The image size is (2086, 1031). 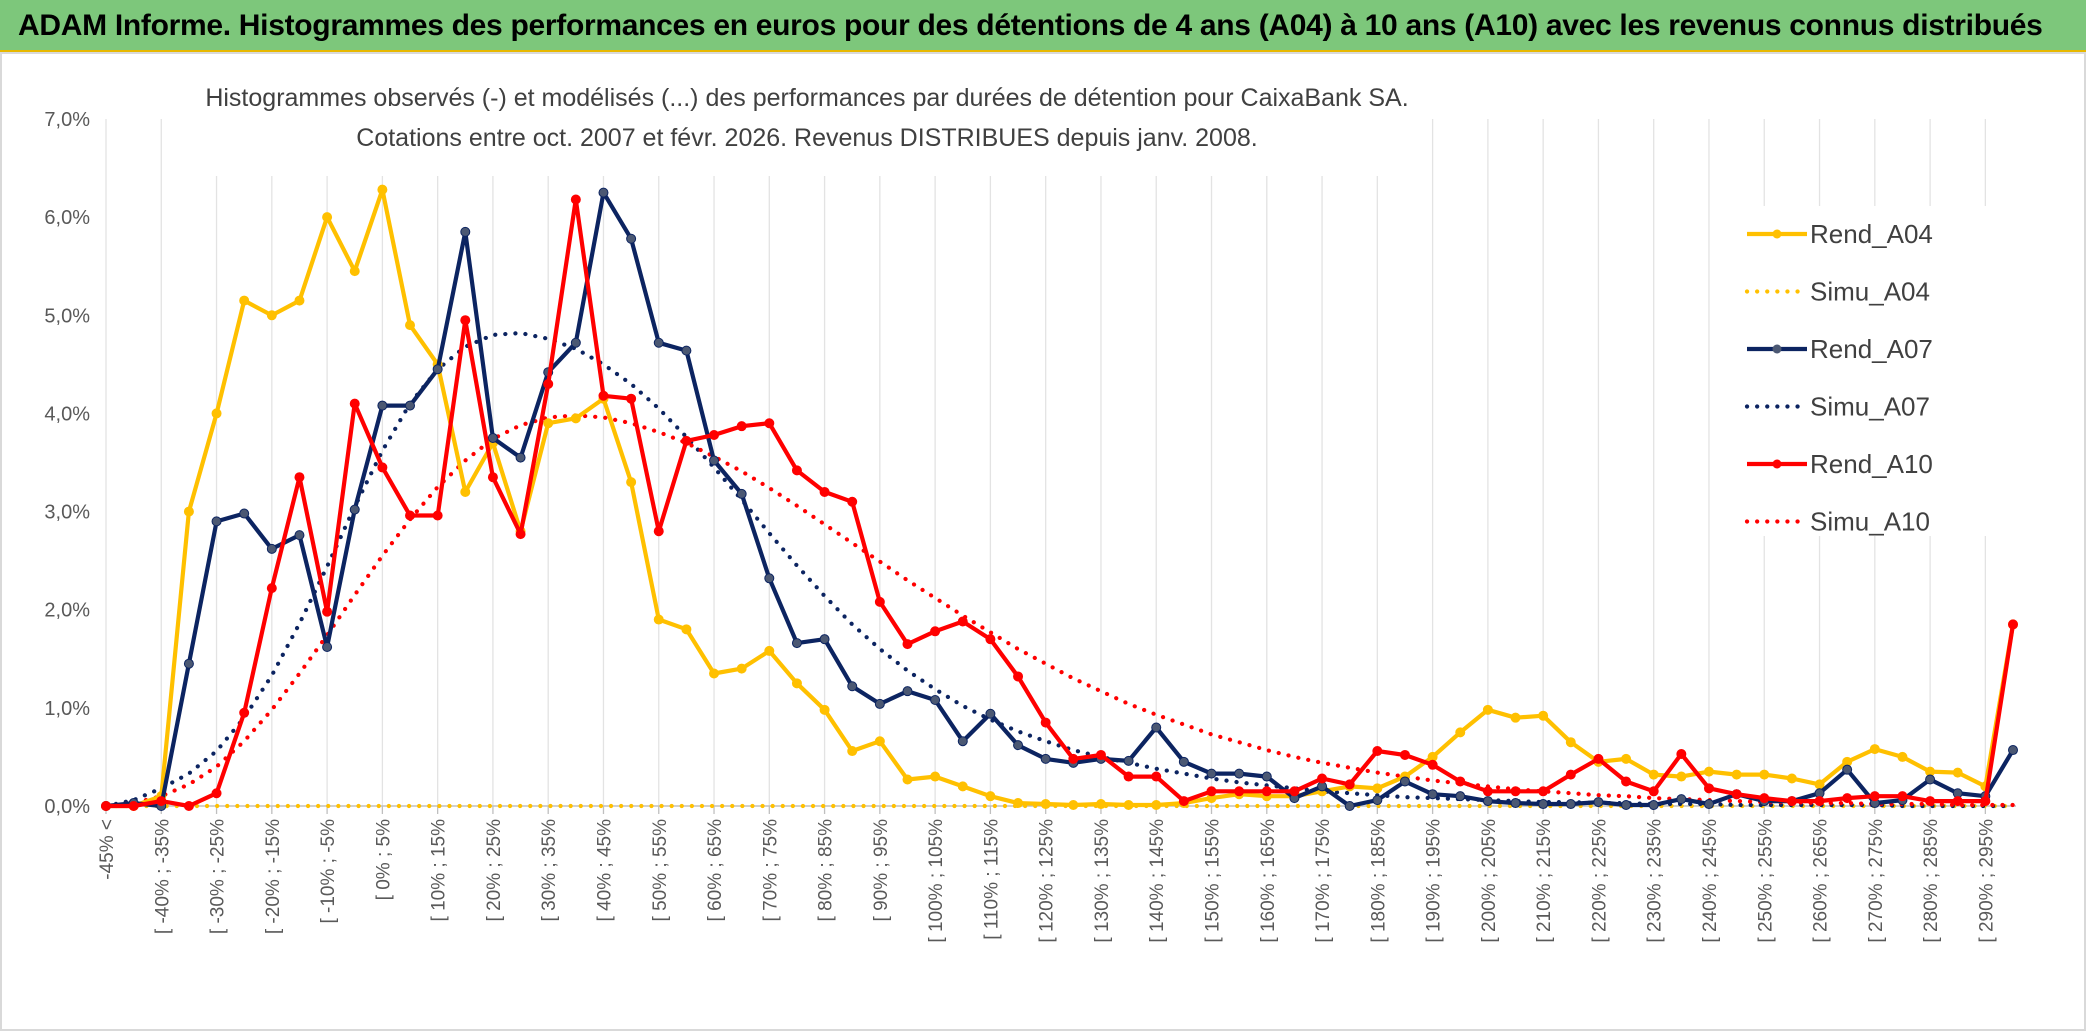 I want to click on x-tick-label: [ -30% ; -25%, so click(x=218, y=876).